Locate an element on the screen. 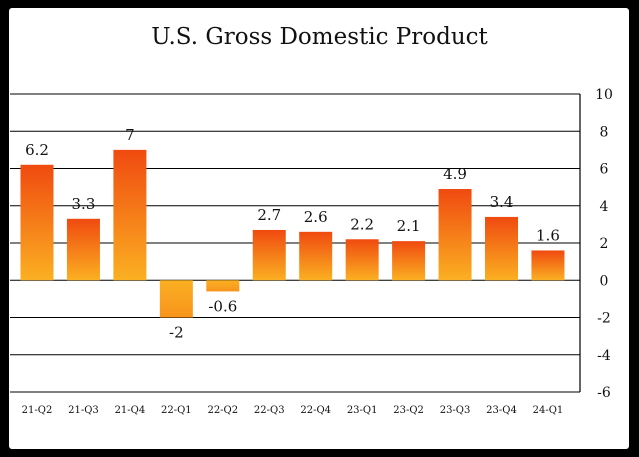 This screenshot has height=457, width=639. x-tick-label: 23-Q2 is located at coordinates (408, 410).